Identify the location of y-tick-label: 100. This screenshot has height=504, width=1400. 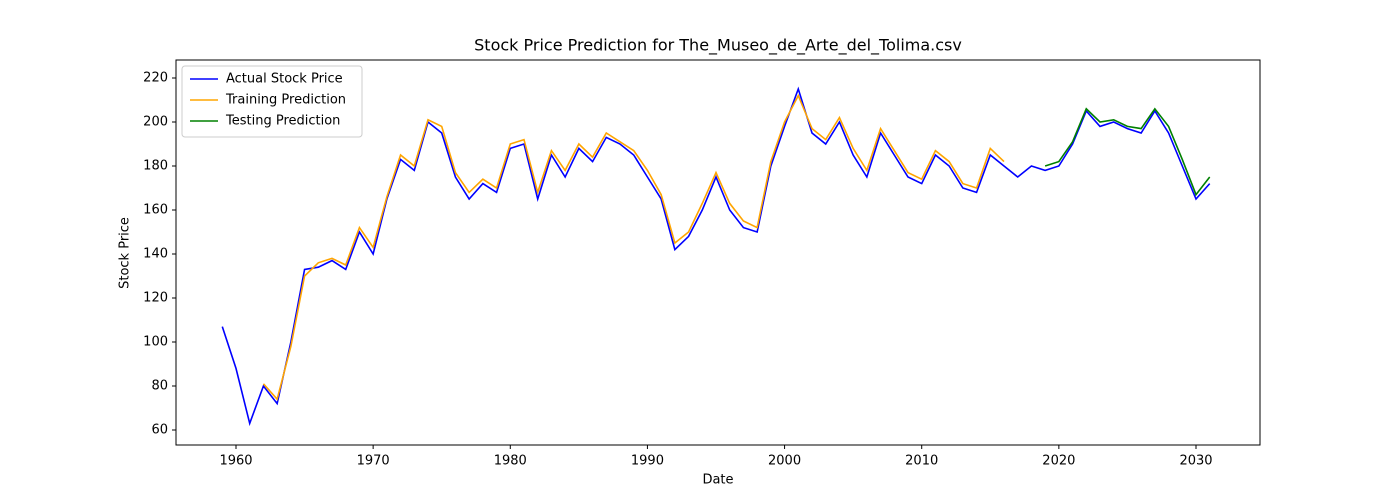
(155, 341).